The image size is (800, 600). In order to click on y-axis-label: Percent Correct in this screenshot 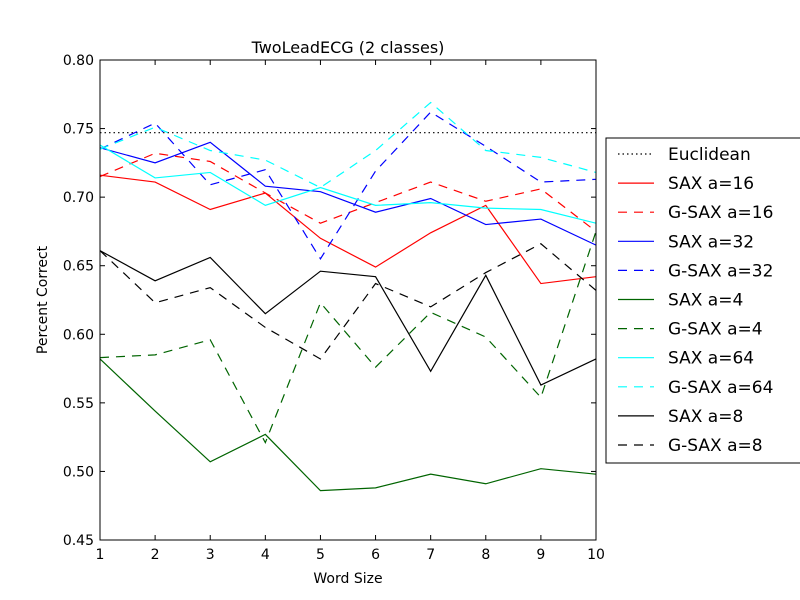, I will do `click(43, 299)`.